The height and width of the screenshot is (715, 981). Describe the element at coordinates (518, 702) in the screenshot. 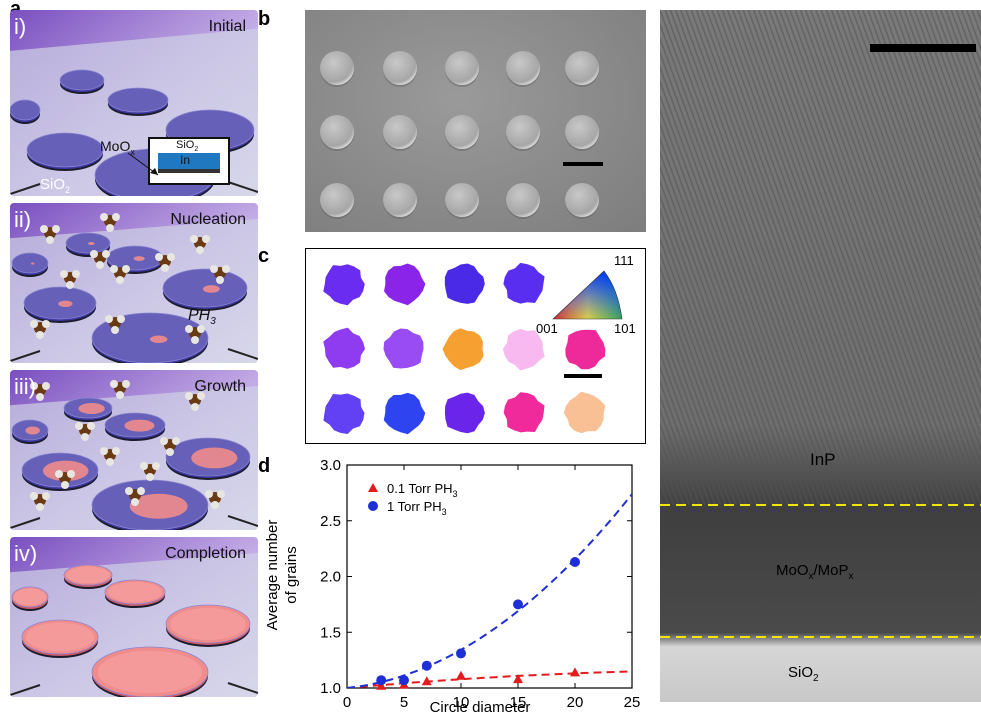

I see `x-tick-label: 15` at that location.